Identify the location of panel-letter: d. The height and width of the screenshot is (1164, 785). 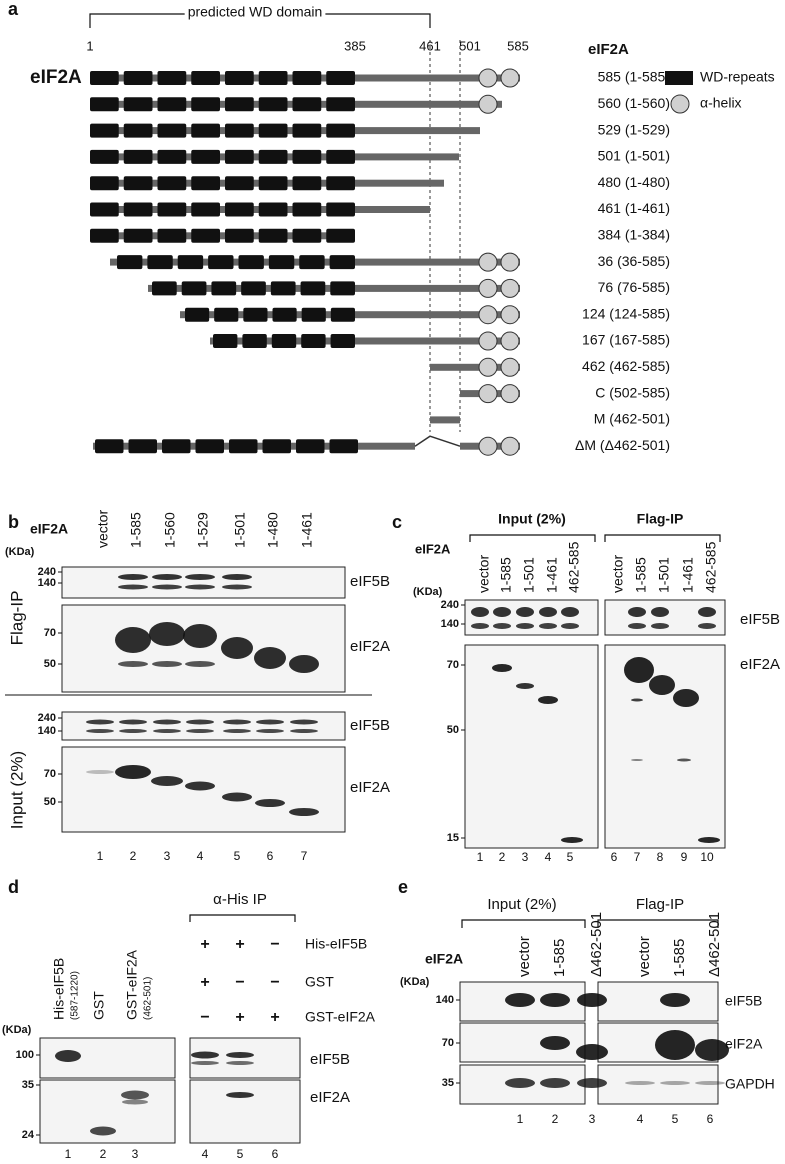
(13, 887).